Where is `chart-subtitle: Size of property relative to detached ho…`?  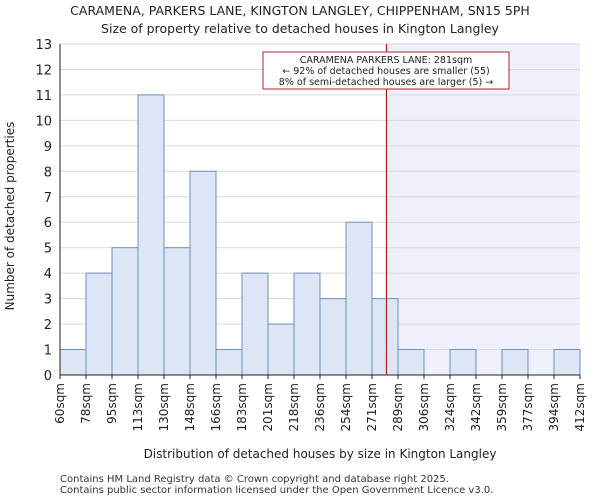
chart-subtitle: Size of property relative to detached ho… is located at coordinates (300, 28).